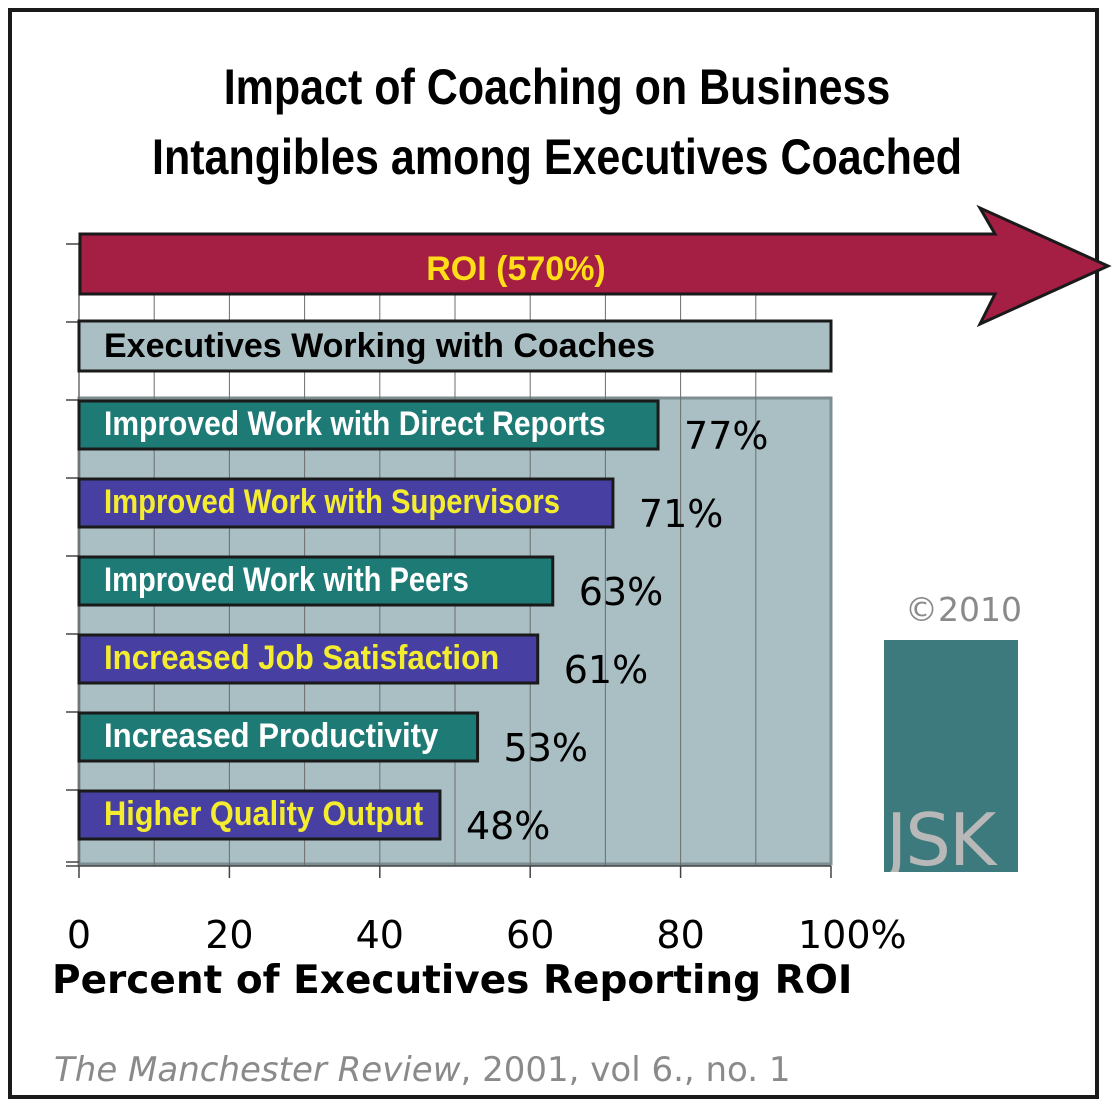 This screenshot has height=1111, width=1118. I want to click on bar-label: Improved Work with Direct Reports, so click(355, 424).